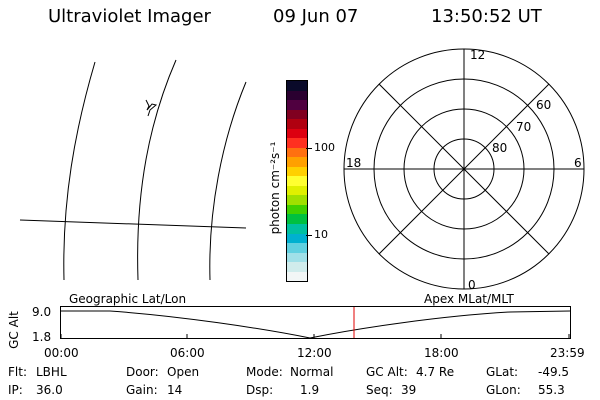  I want to click on colorbar-tick-100: 100, so click(324, 147).